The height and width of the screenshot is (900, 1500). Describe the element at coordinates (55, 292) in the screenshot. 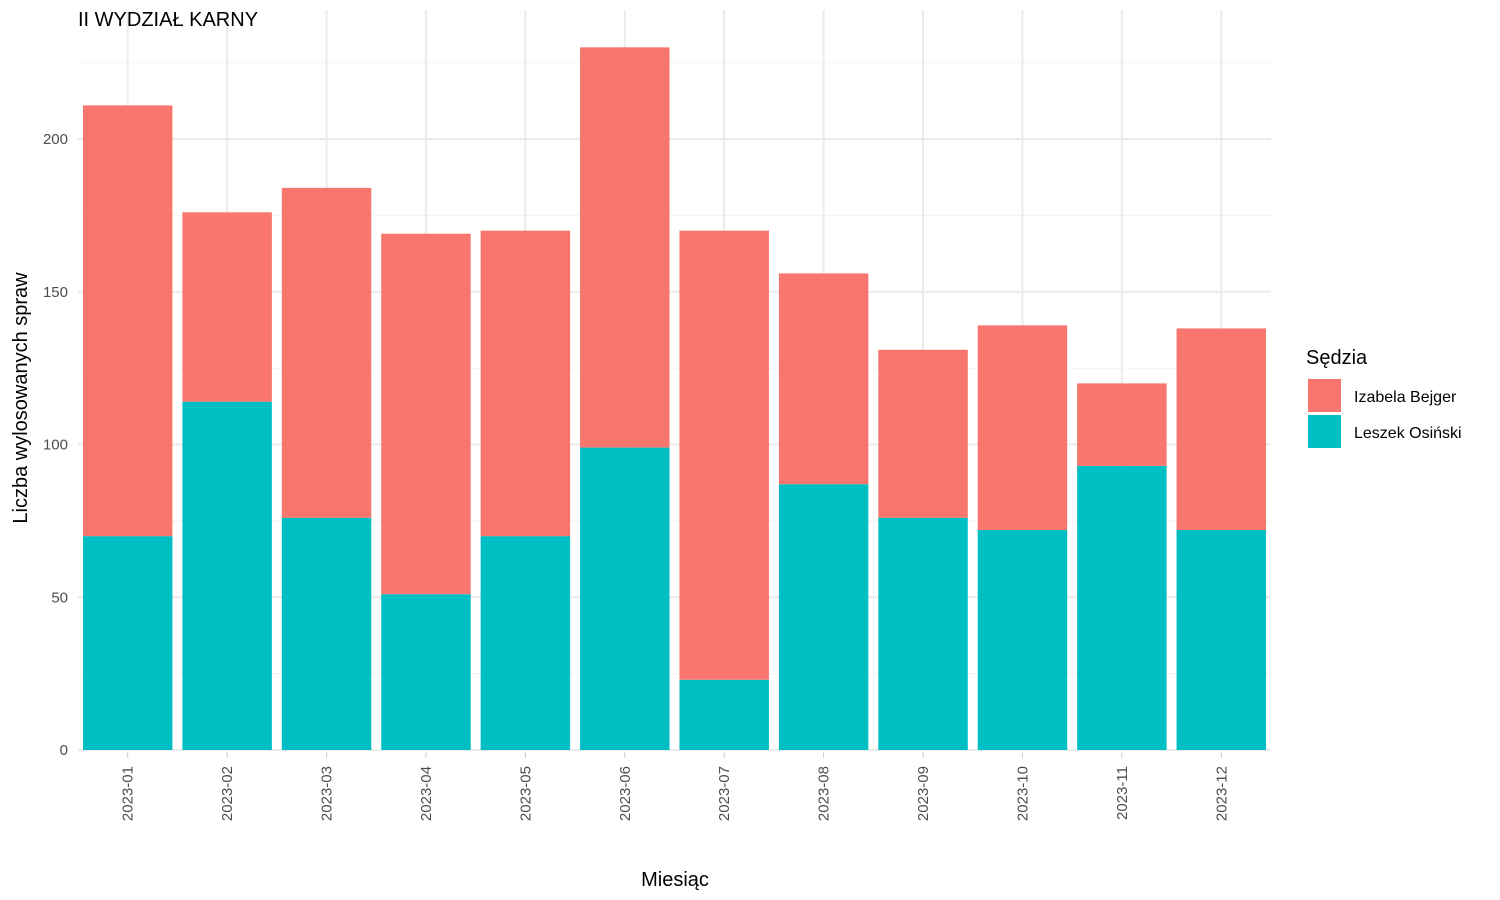

I see `y-tick-label: 150` at that location.